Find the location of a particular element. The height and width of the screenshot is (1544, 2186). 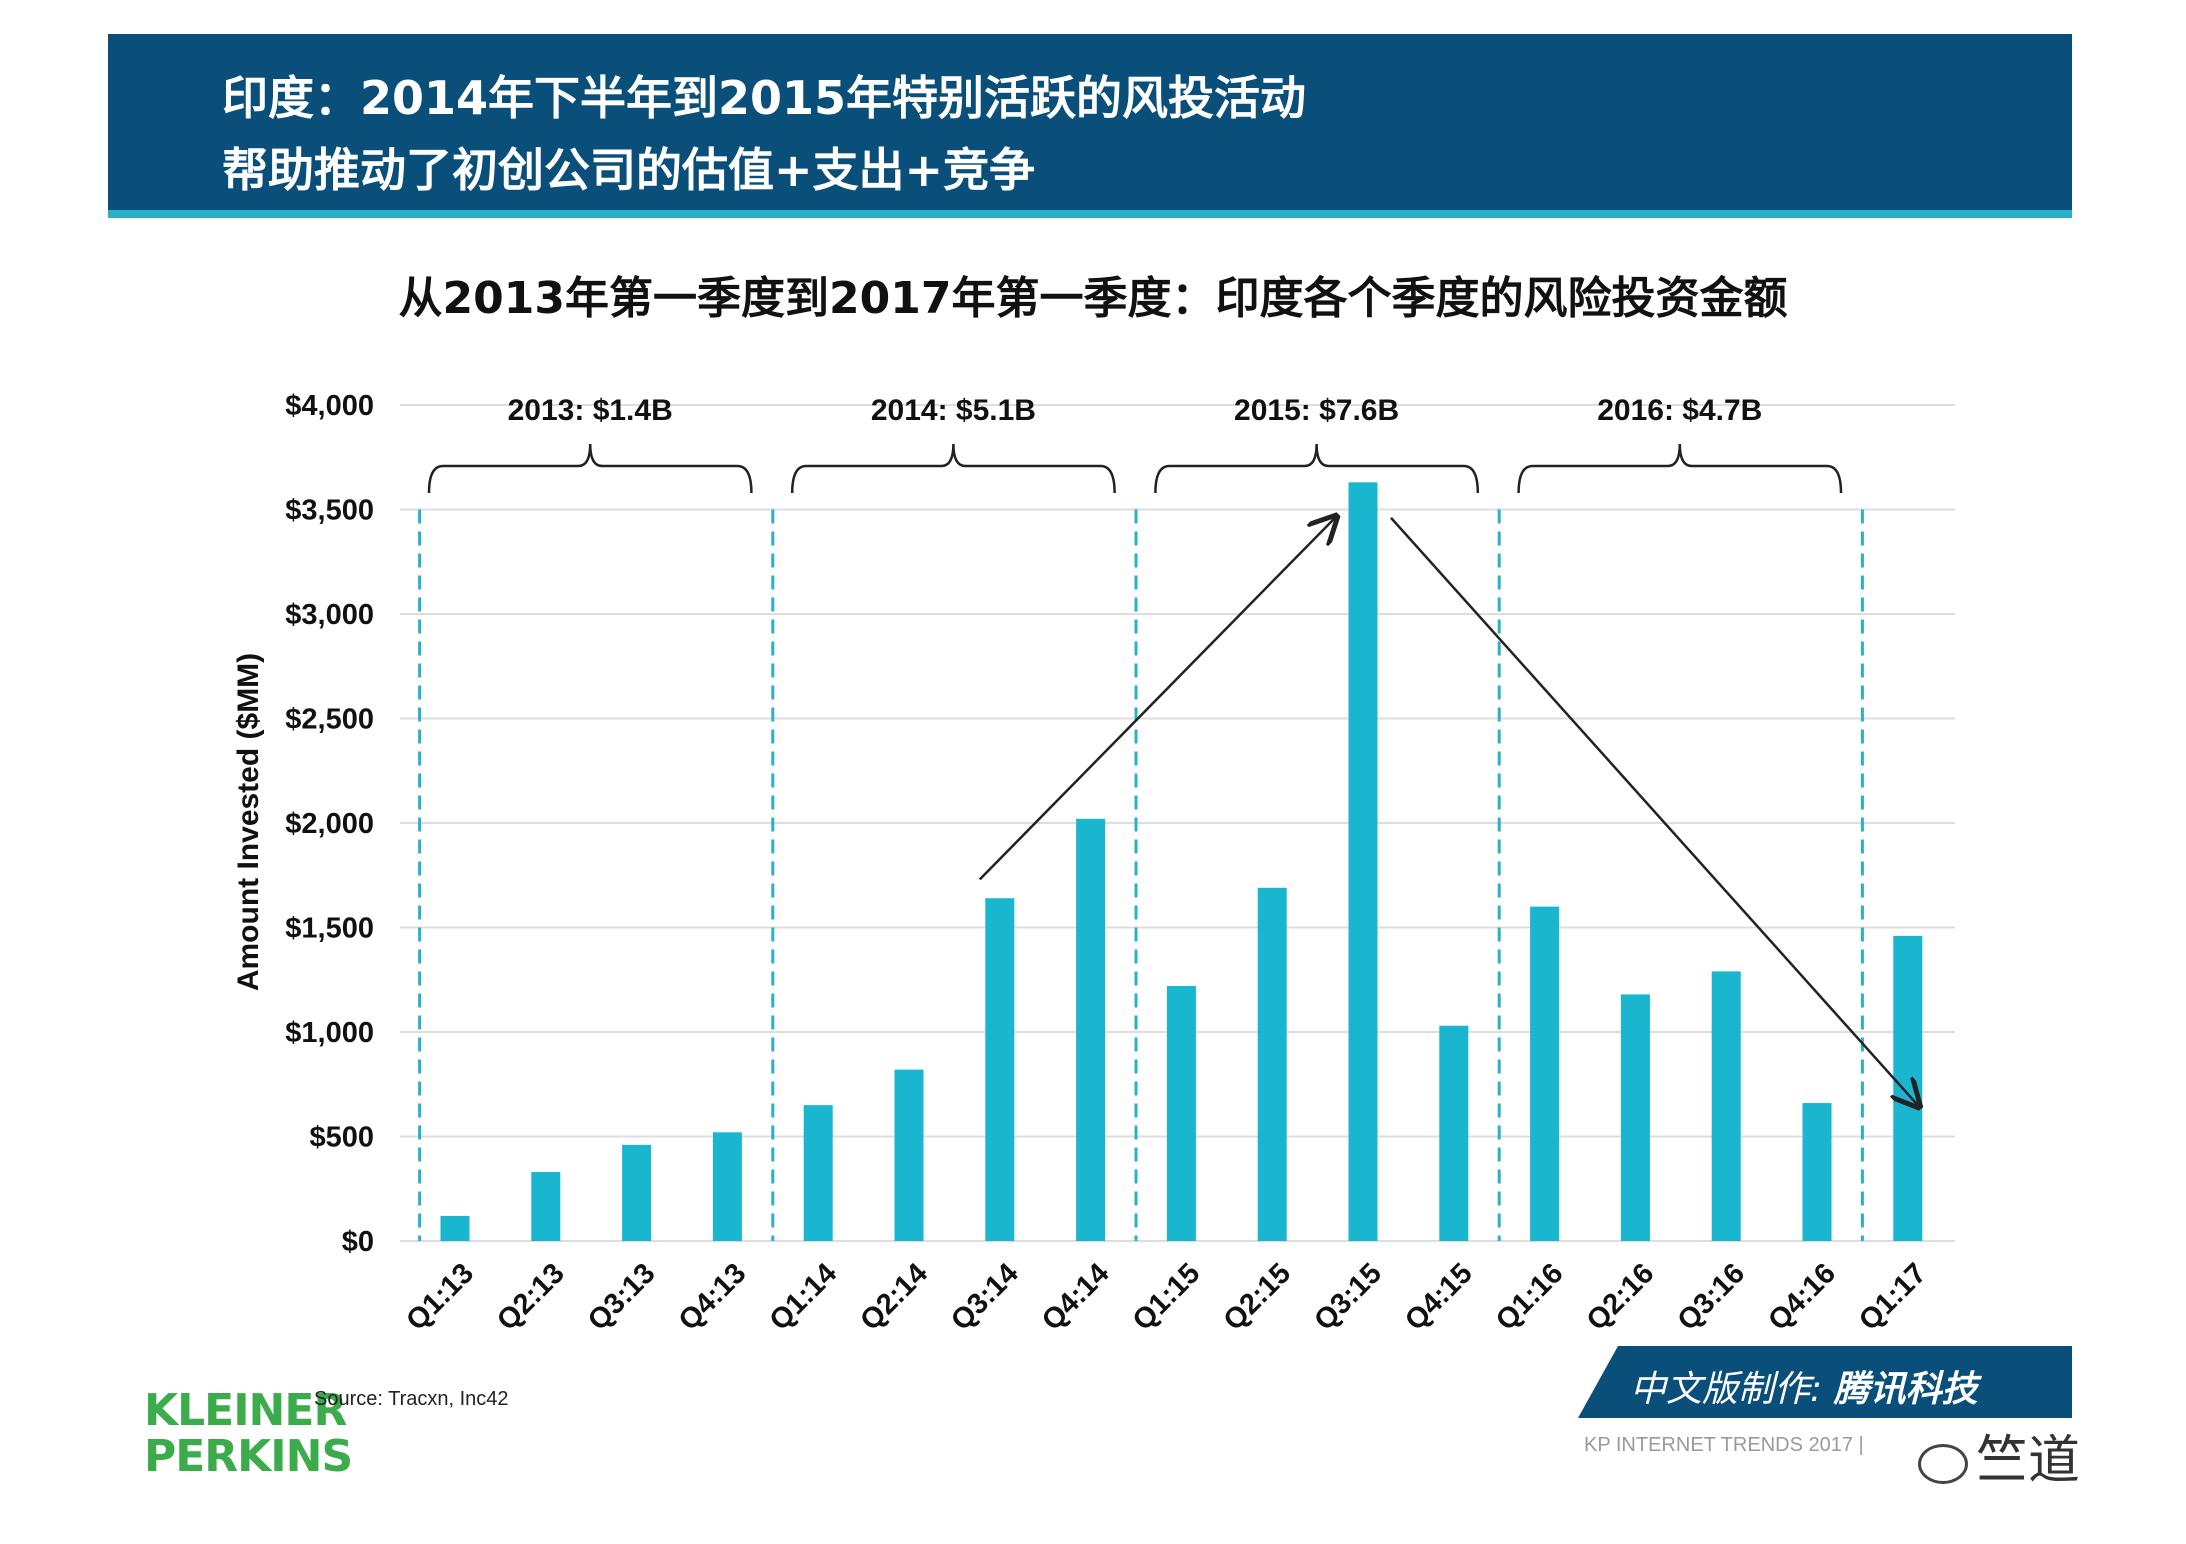

wechat-icon is located at coordinates (1943, 1464).